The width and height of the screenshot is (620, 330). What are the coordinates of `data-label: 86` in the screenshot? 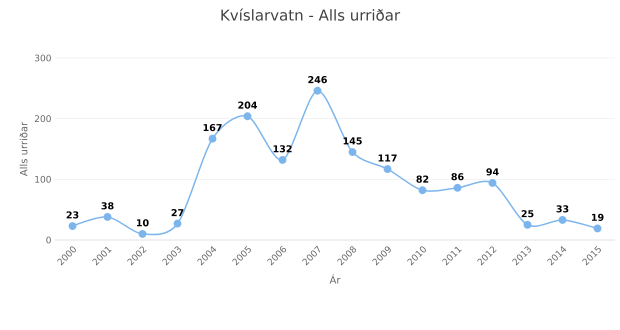 It's located at (457, 176).